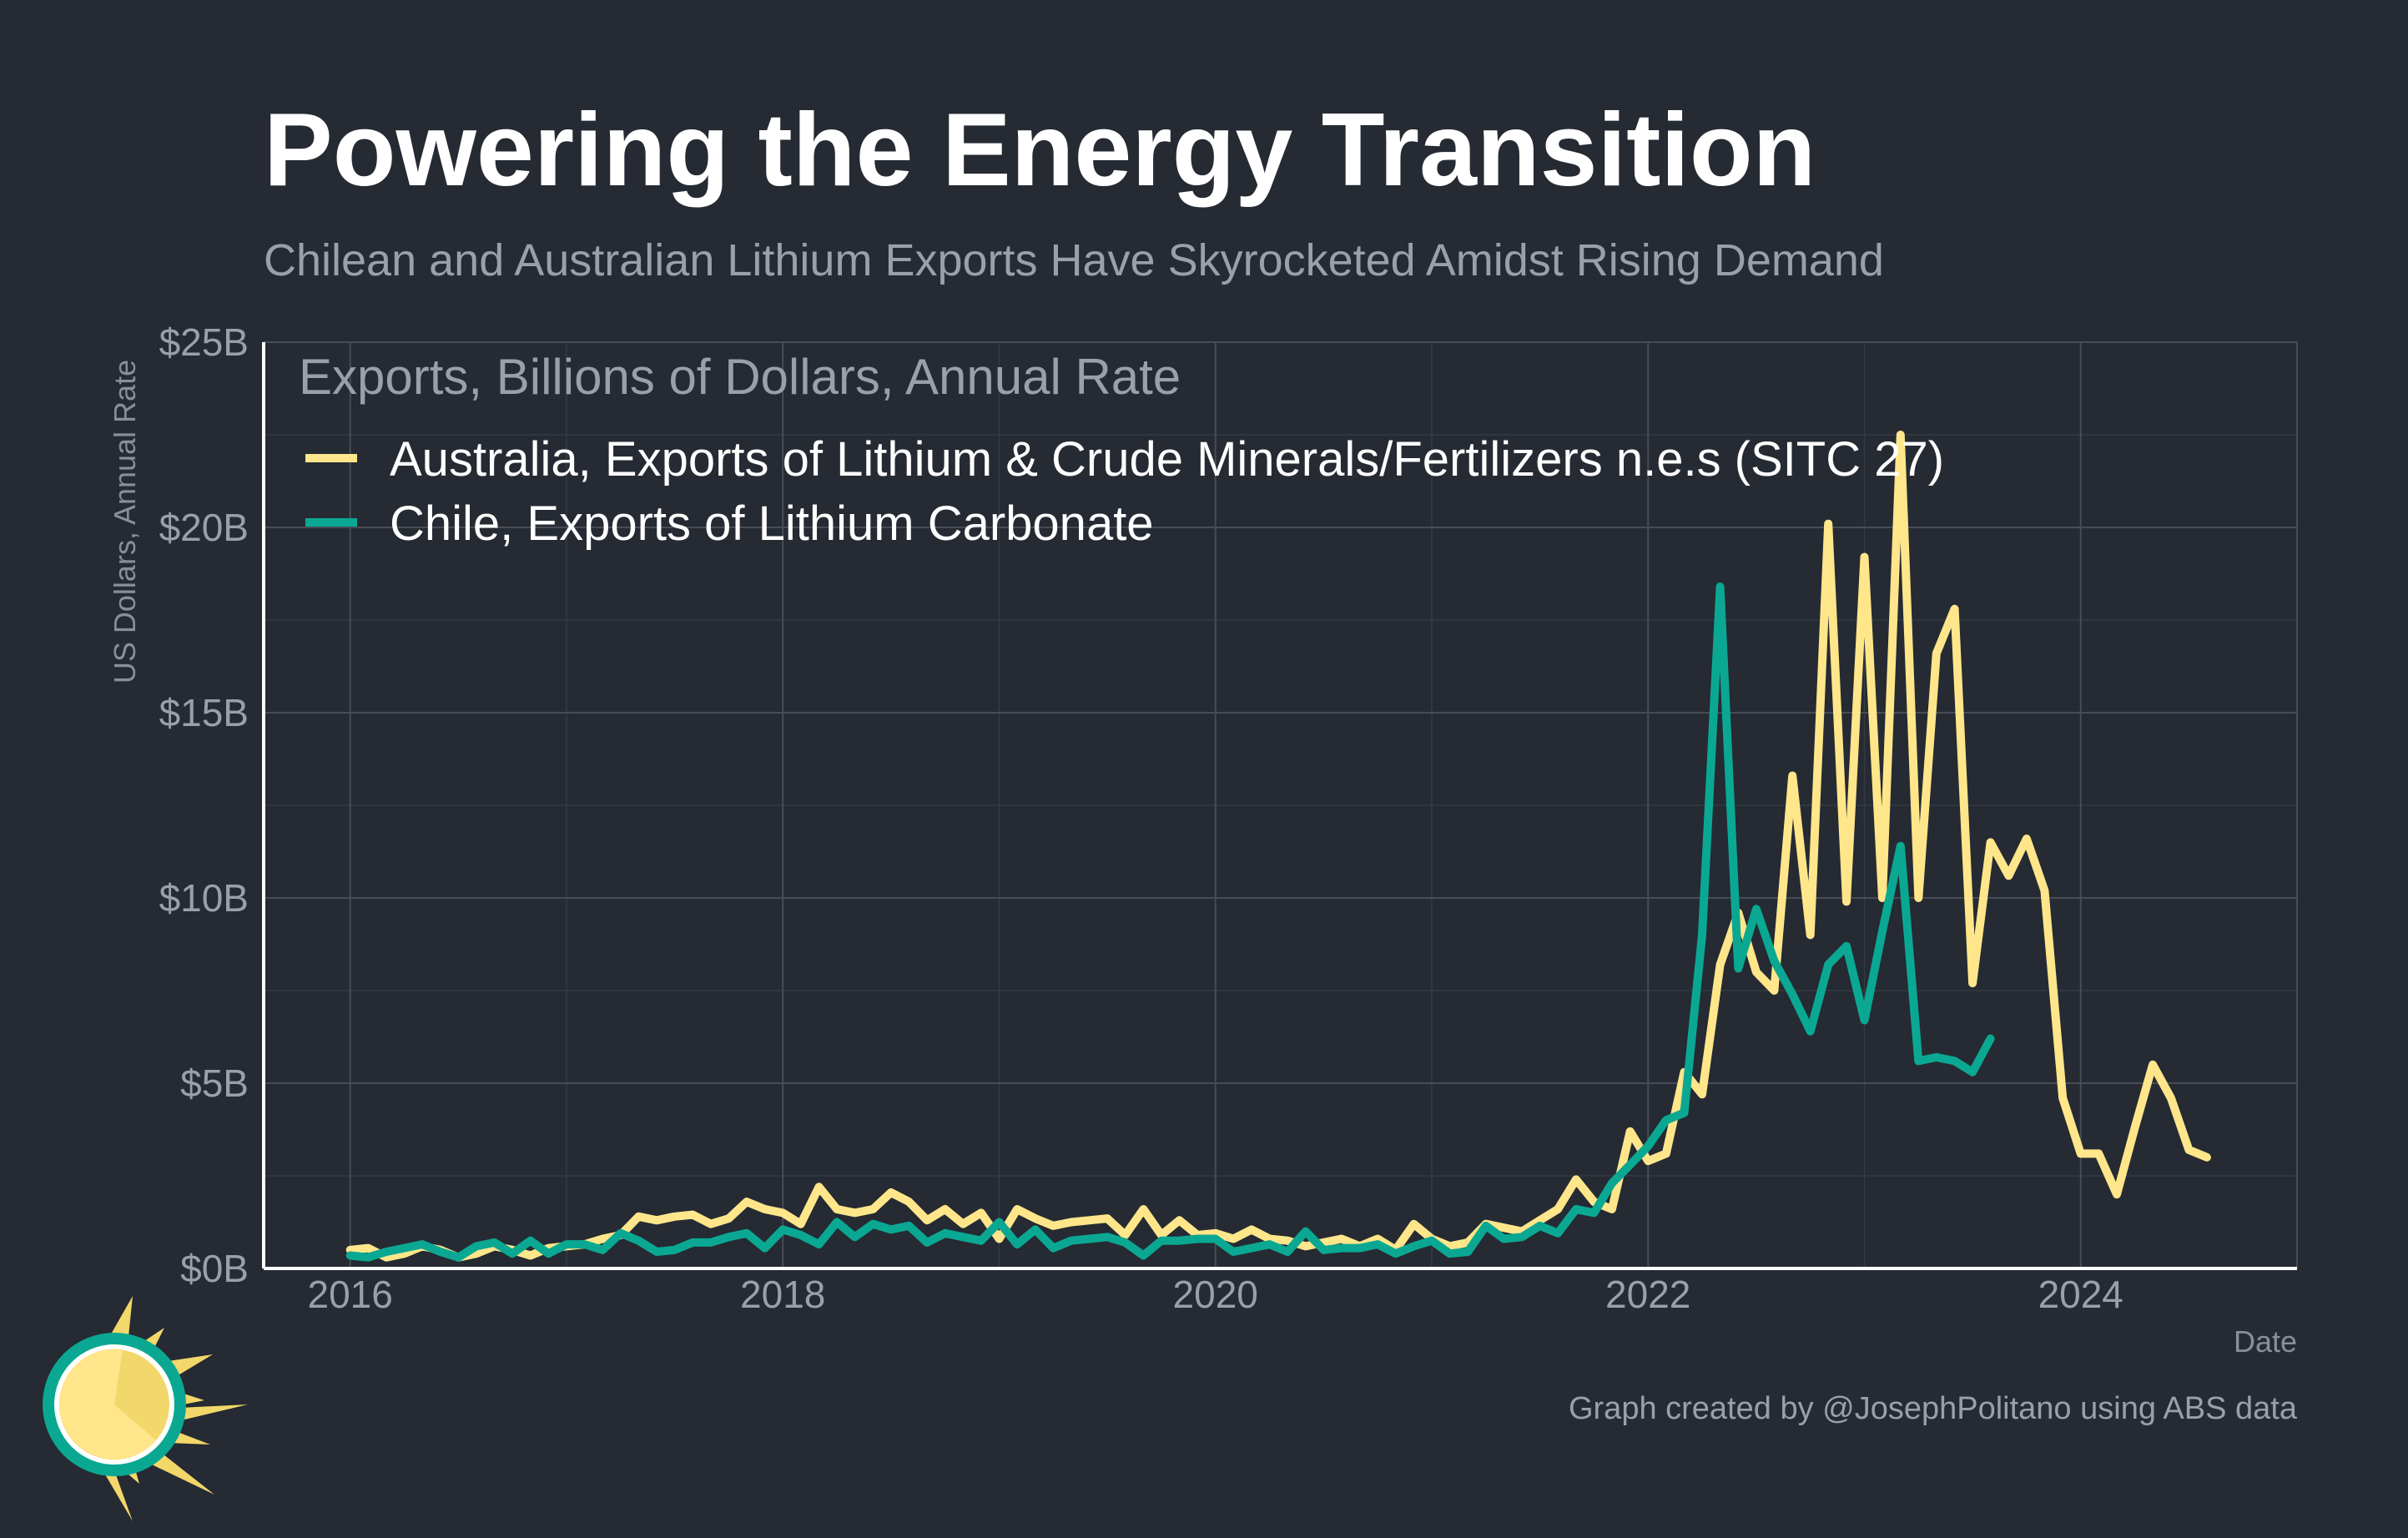  What do you see at coordinates (2080, 1294) in the screenshot?
I see `x-tick-label: 2024` at bounding box center [2080, 1294].